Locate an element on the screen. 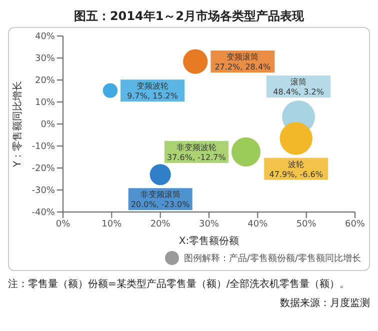  x-tick-label: 20% is located at coordinates (160, 224).